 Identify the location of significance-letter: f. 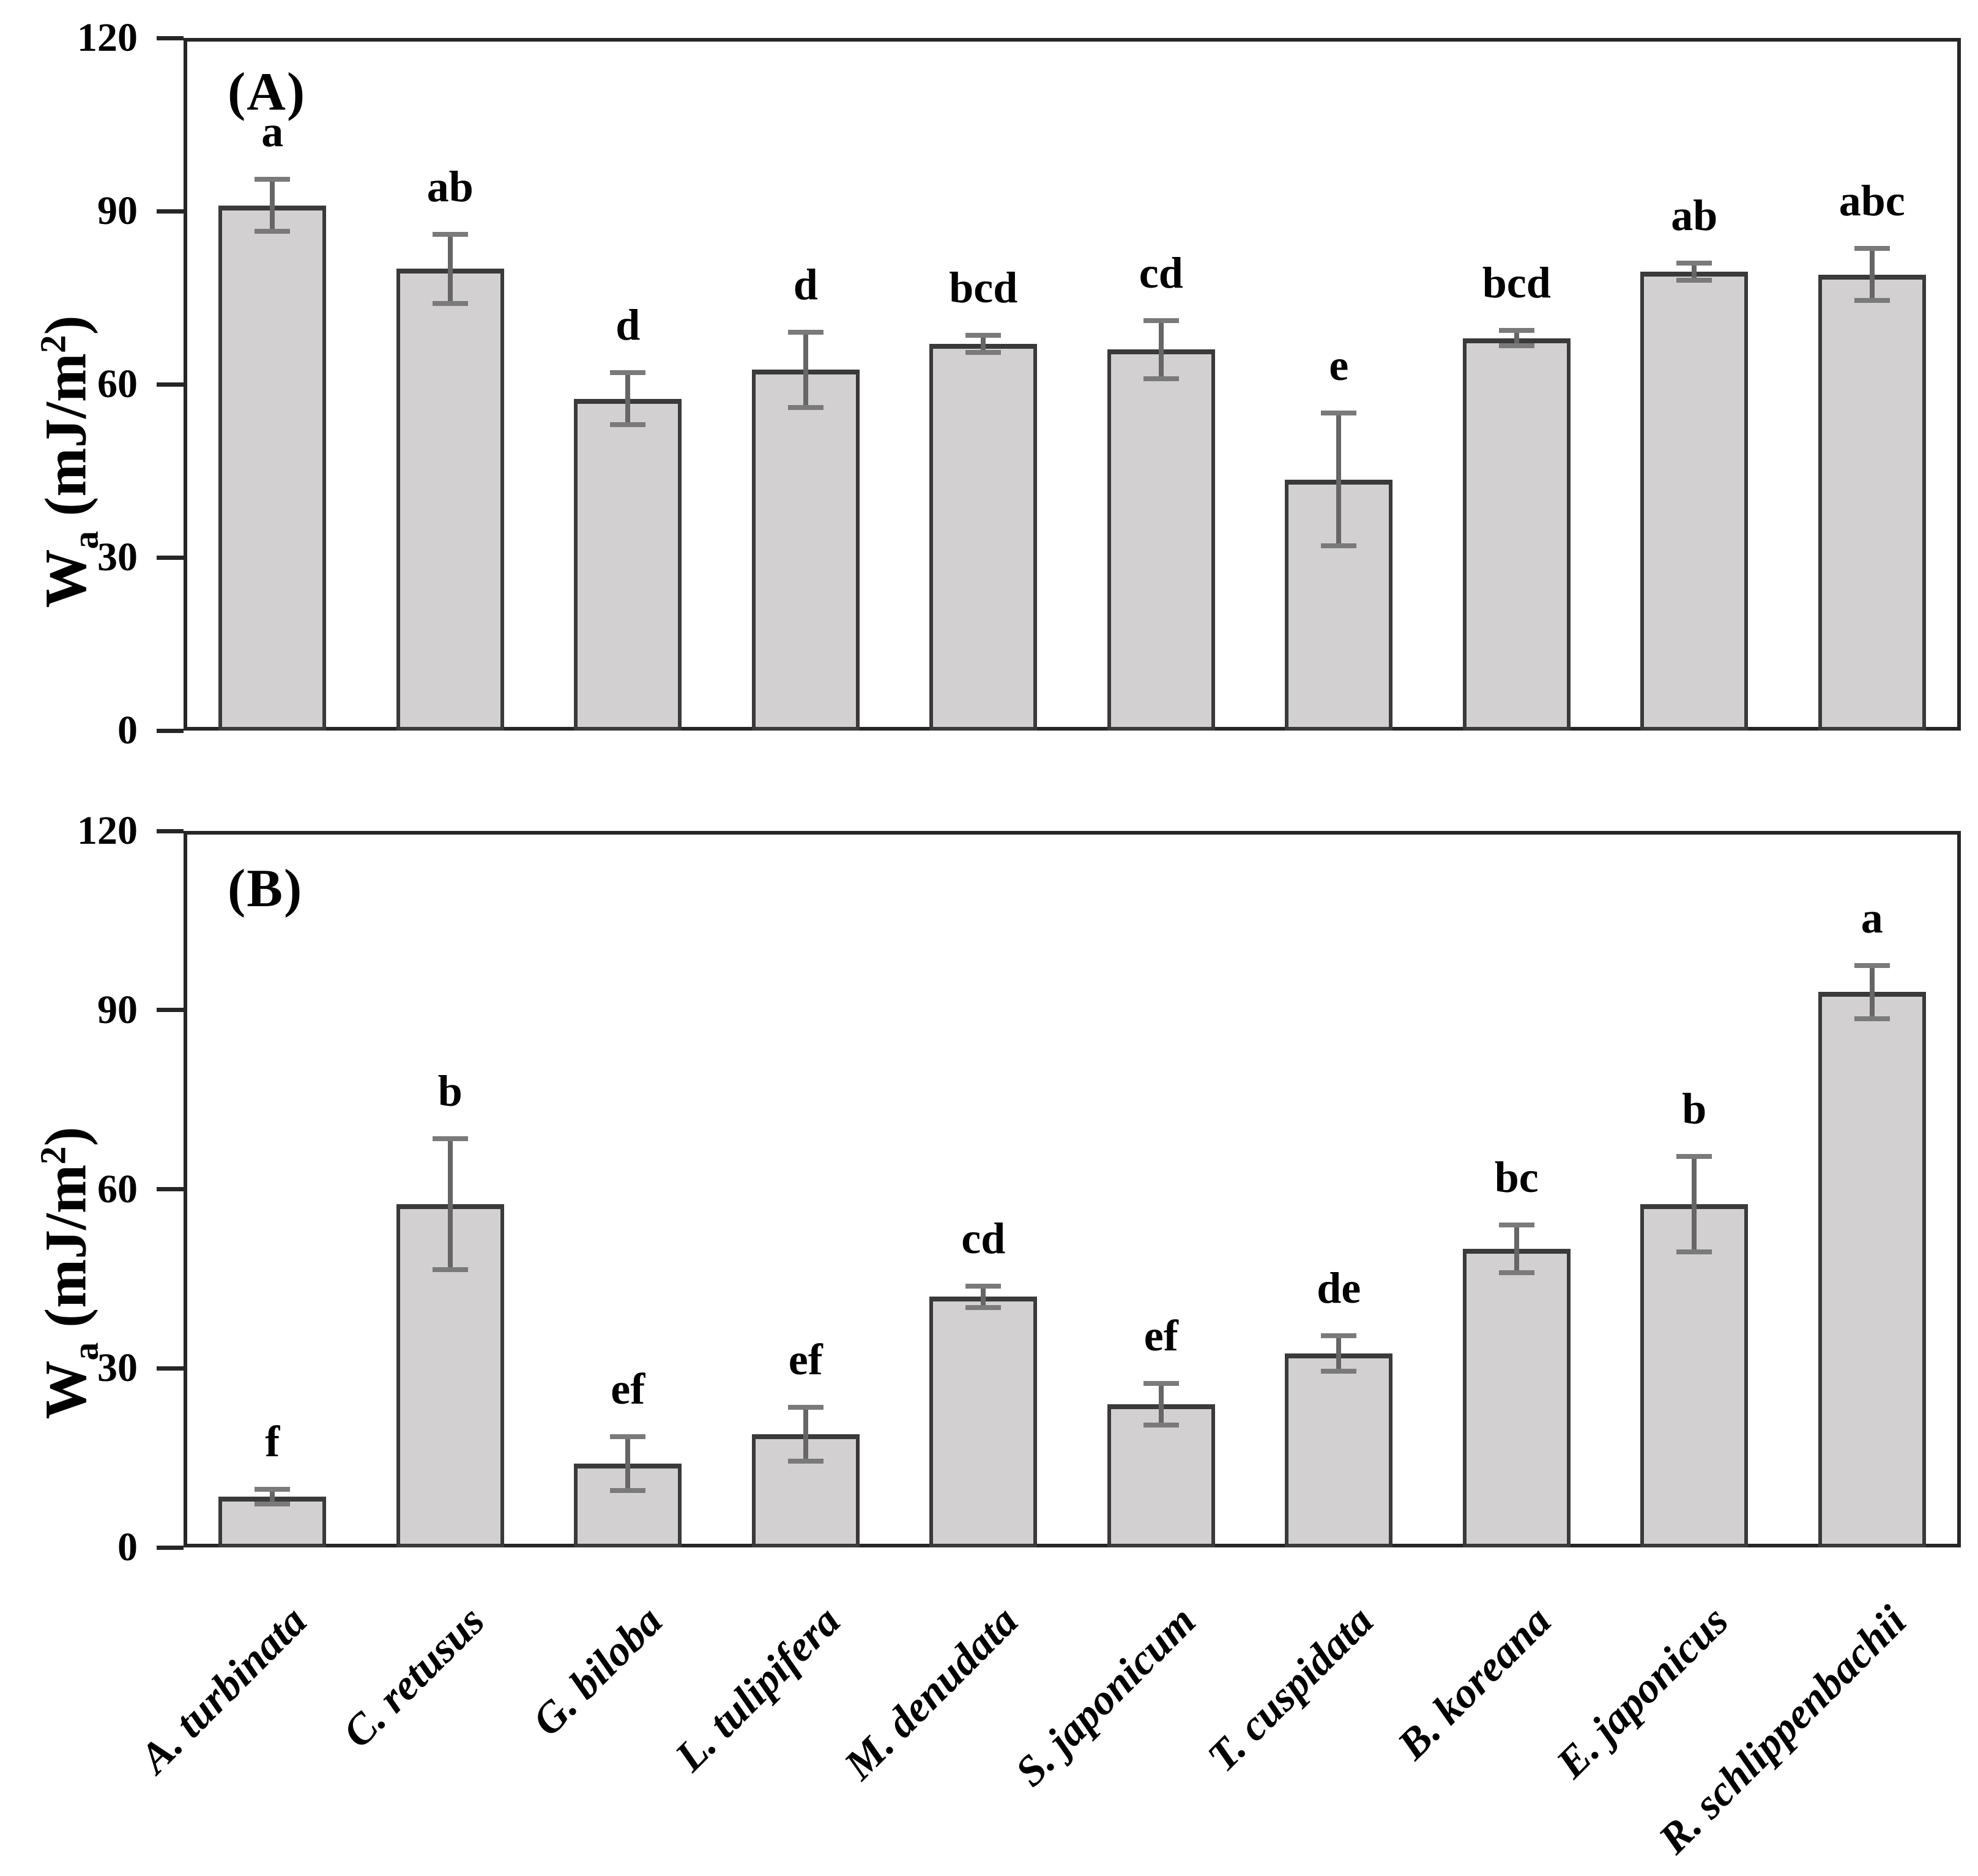
(272, 1442).